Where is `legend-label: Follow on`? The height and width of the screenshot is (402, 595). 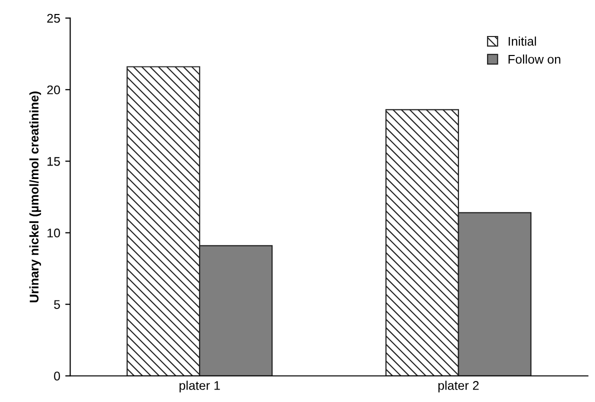
legend-label: Follow on is located at coordinates (534, 59).